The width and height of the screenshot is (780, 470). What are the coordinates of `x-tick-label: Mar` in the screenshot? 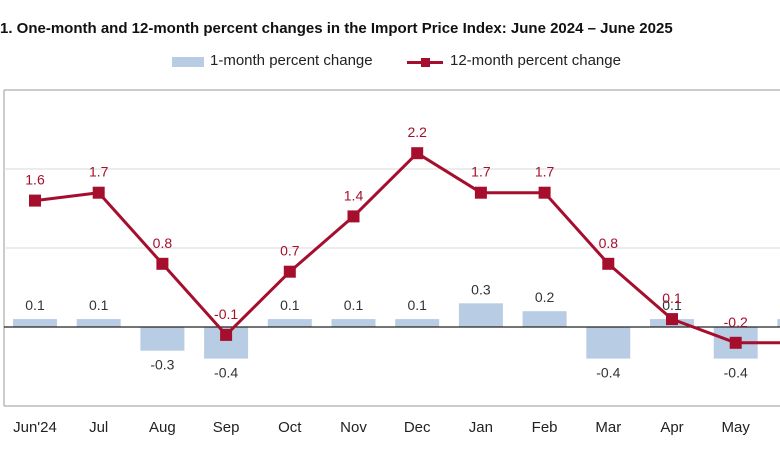 It's located at (608, 427).